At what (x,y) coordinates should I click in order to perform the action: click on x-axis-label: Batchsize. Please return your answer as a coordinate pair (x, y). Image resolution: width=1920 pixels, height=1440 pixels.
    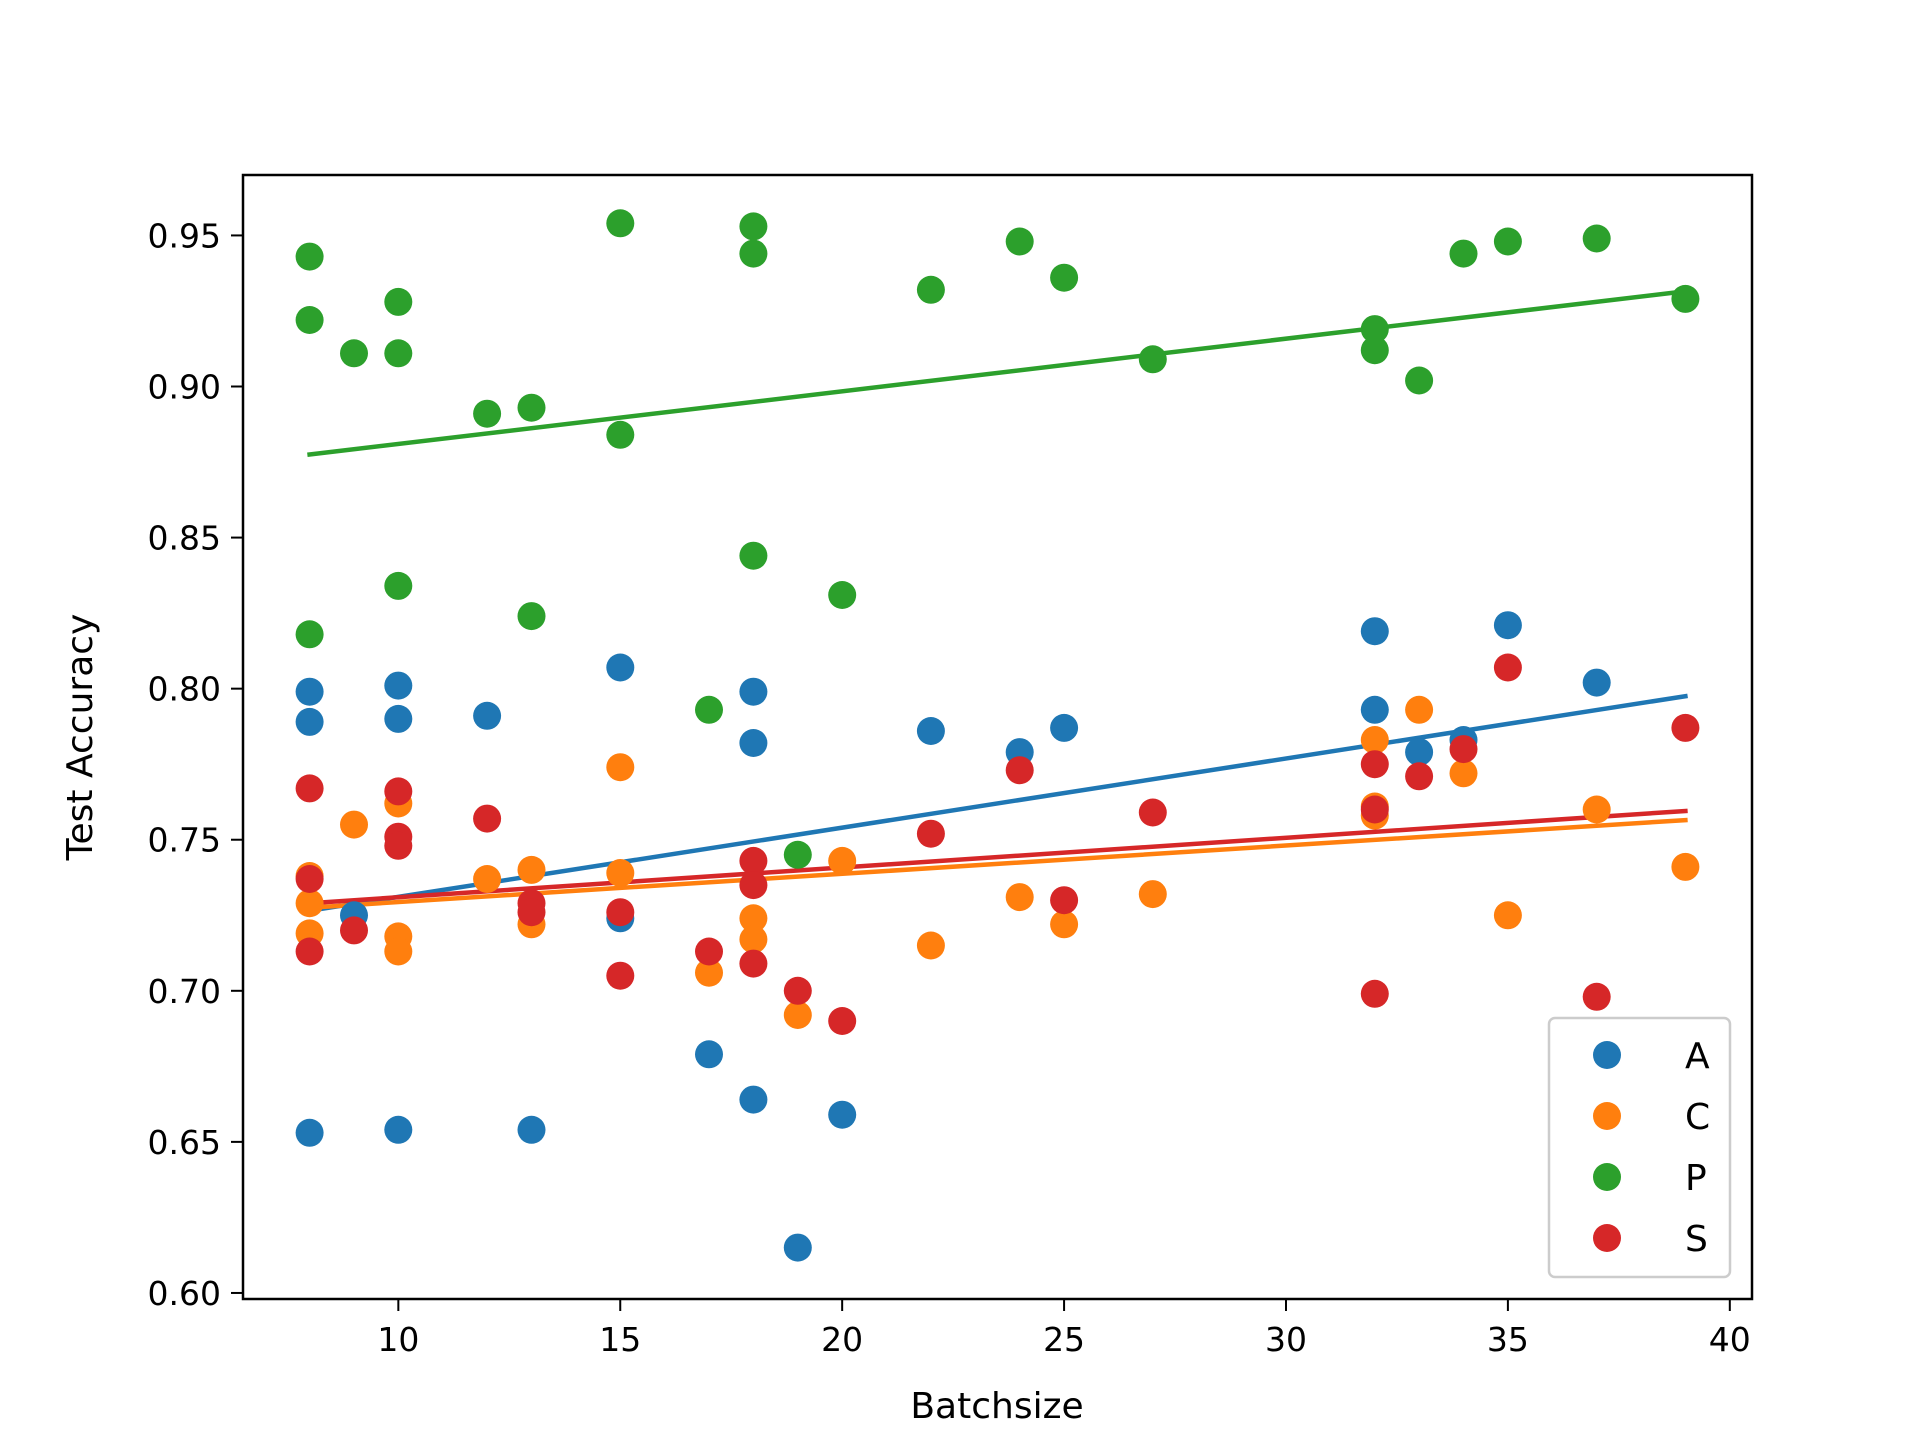
    Looking at the image, I should click on (996, 1406).